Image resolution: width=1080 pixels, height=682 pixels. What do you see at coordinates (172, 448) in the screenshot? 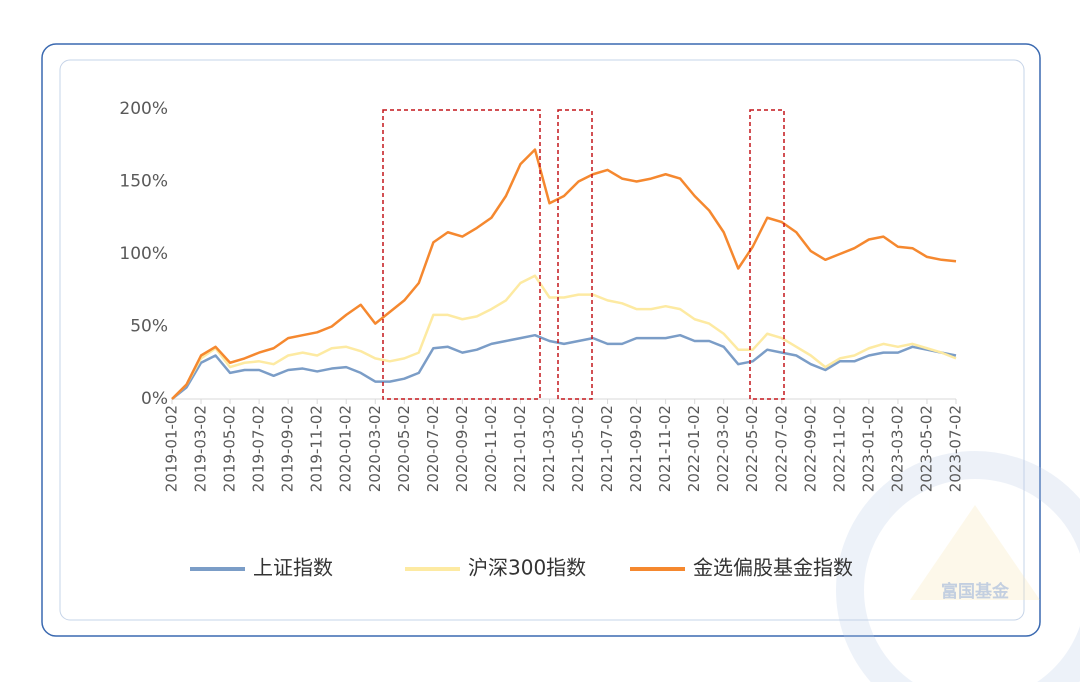
I see `x-tick-label: 2019-01-02` at bounding box center [172, 448].